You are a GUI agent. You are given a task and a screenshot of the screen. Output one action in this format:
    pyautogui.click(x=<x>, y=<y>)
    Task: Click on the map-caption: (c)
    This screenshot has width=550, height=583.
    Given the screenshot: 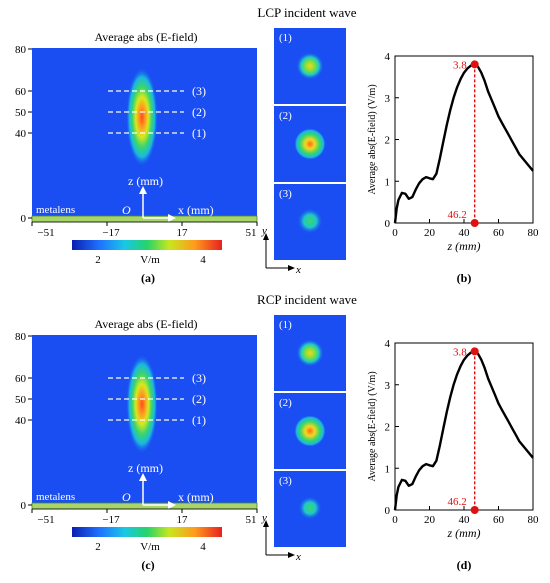 What is the action you would take?
    pyautogui.click(x=147, y=565)
    